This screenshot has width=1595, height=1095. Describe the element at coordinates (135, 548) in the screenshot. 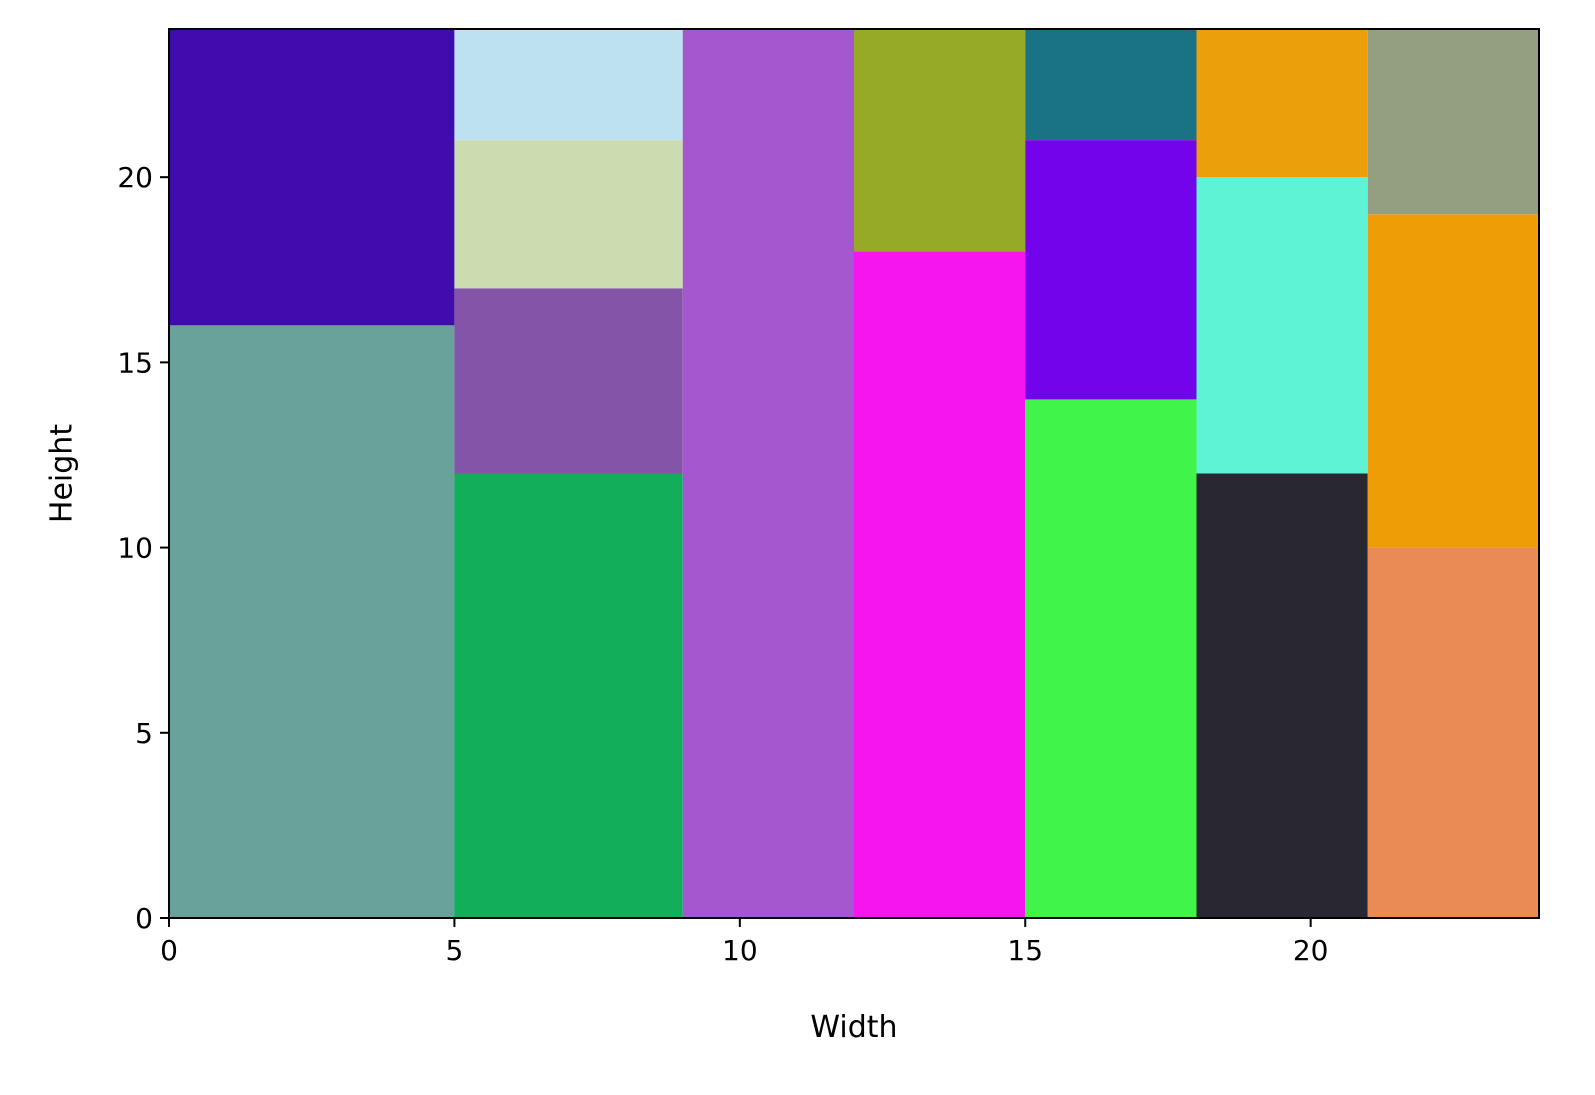

I see `y-tick-label-2: 10` at that location.